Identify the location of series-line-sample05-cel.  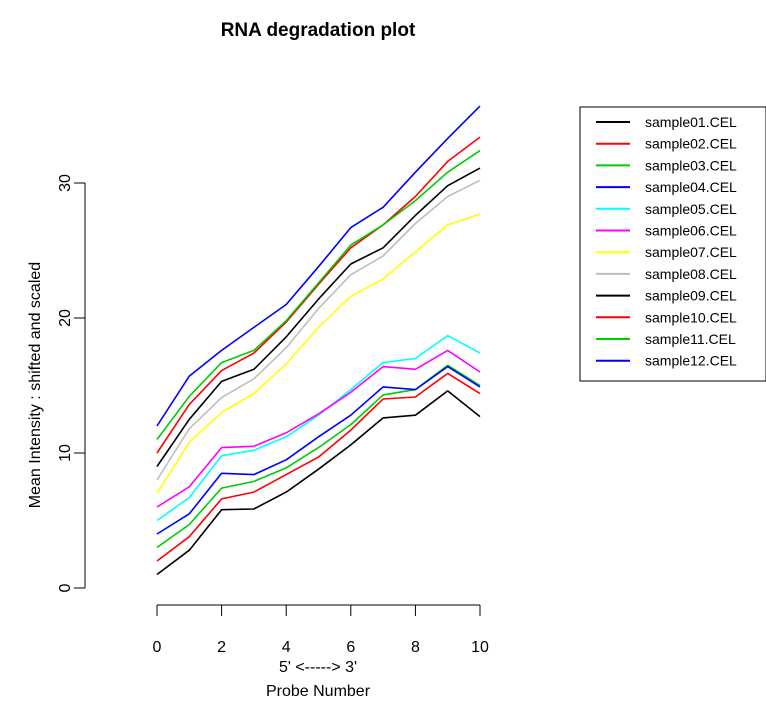
(318, 428).